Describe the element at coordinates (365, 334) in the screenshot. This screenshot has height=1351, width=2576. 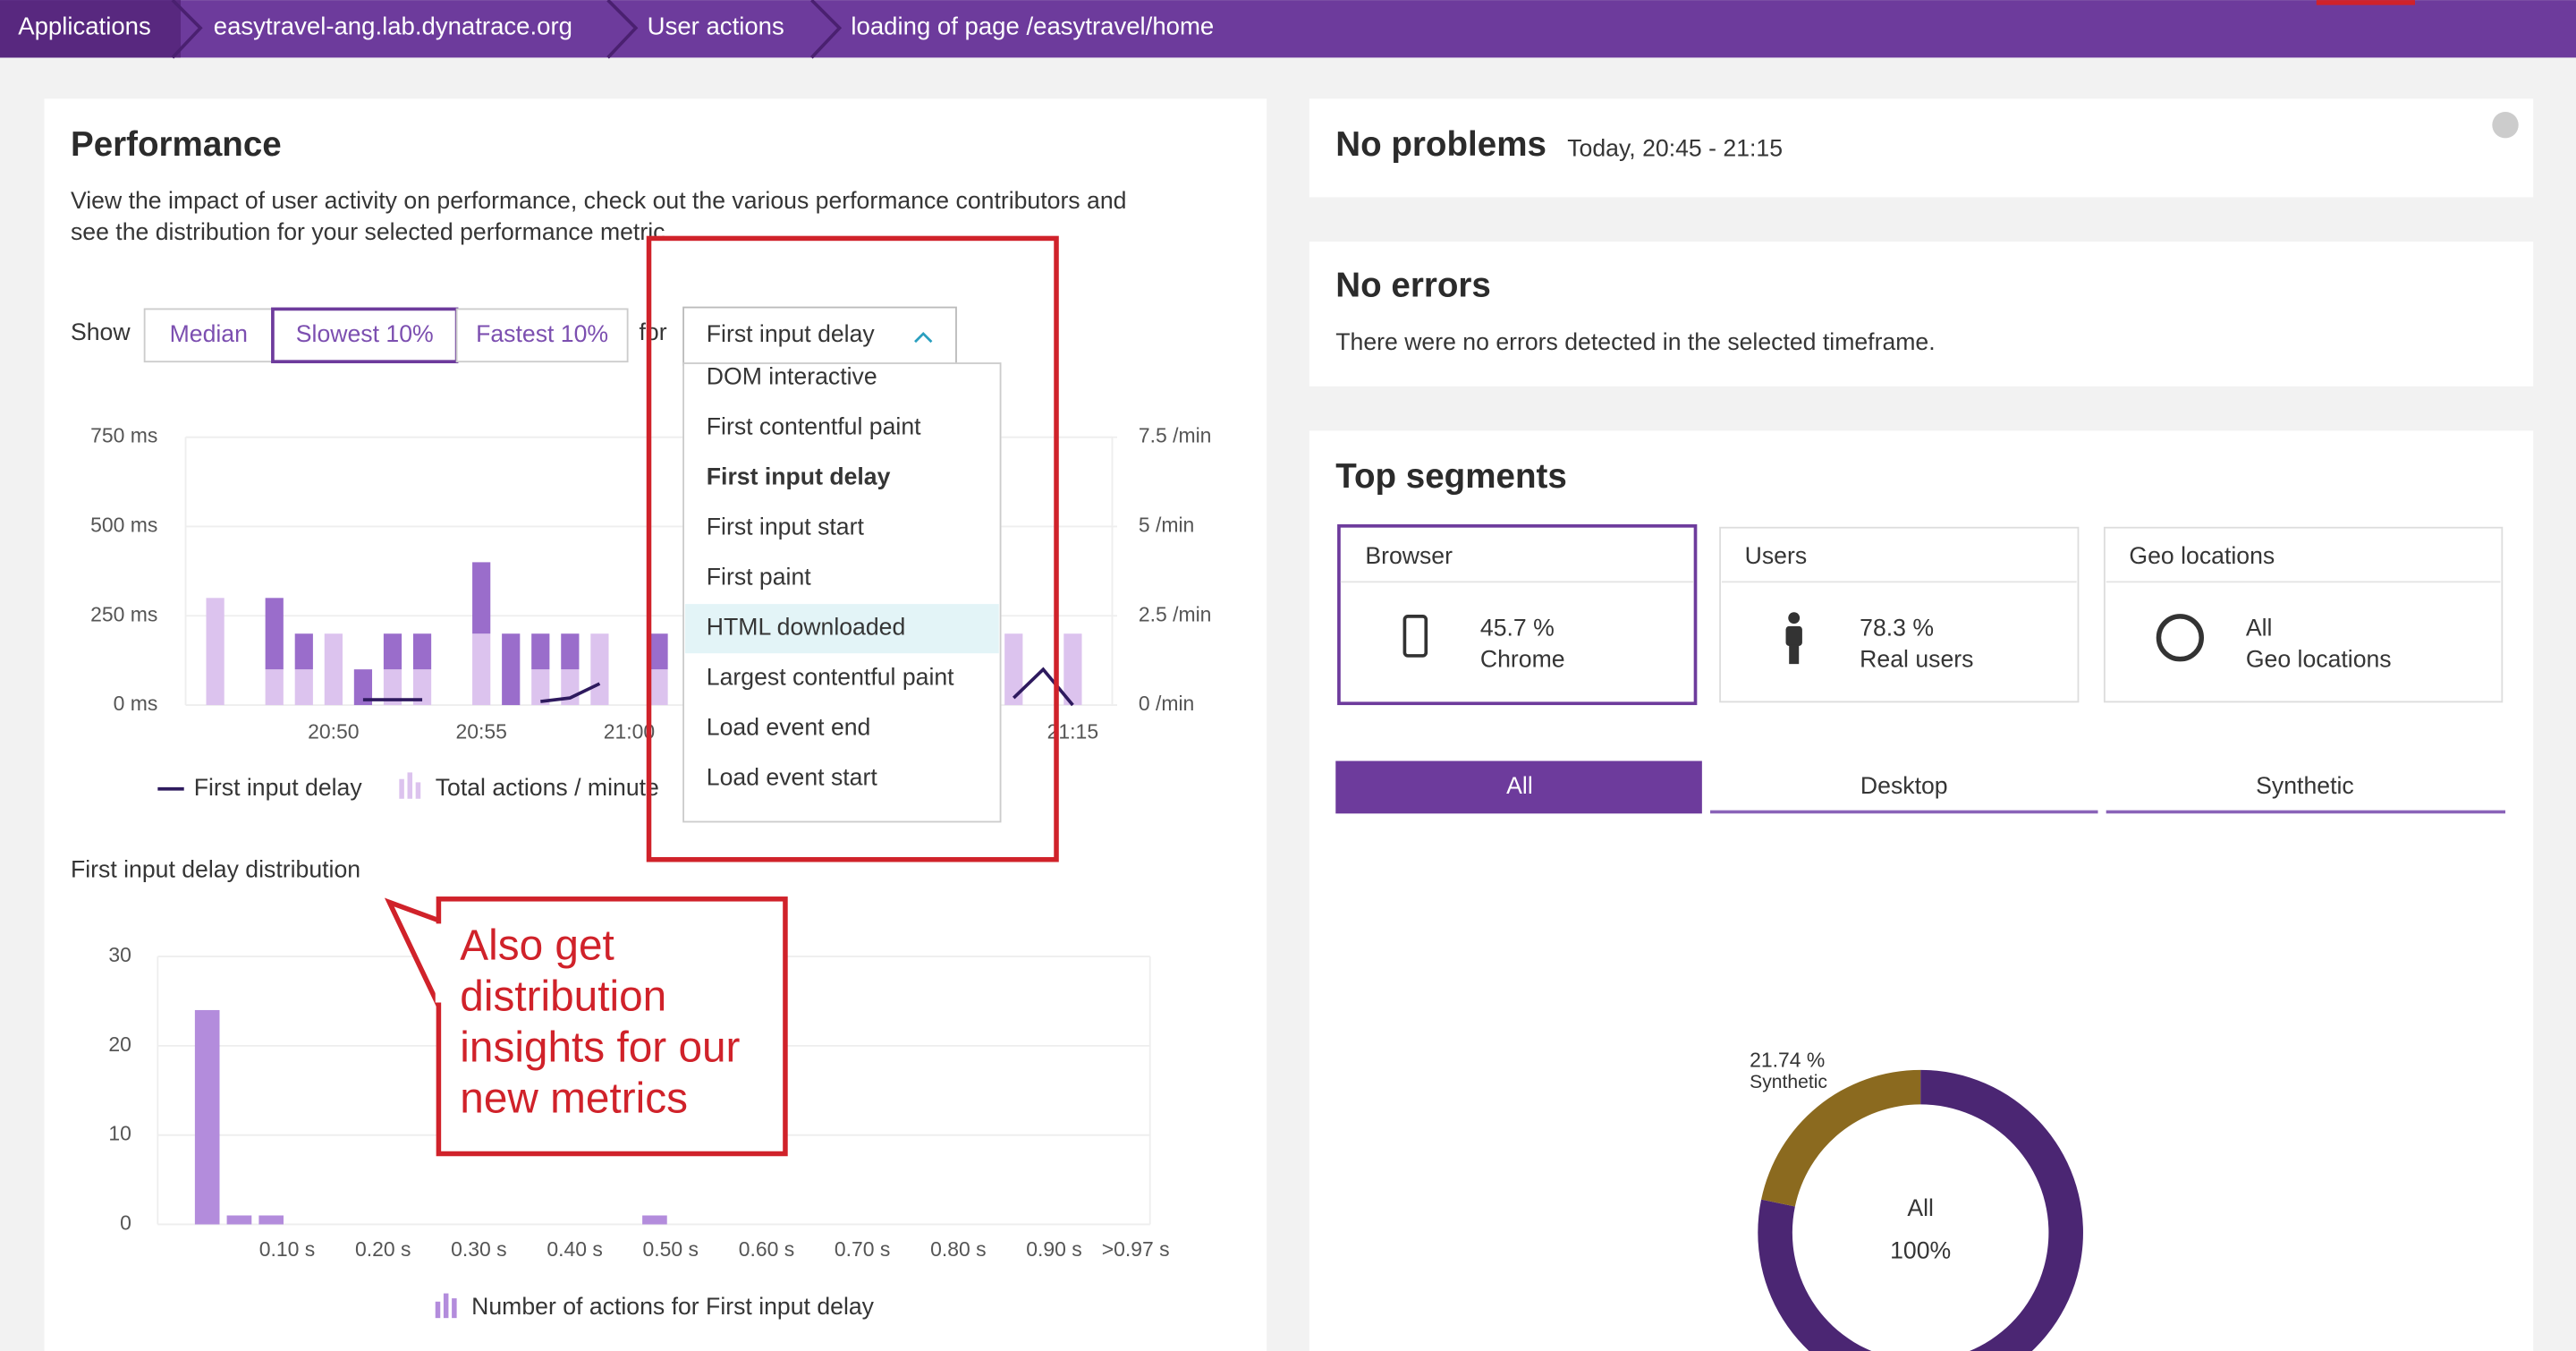
I see `mode-label: Slowest 10%` at that location.